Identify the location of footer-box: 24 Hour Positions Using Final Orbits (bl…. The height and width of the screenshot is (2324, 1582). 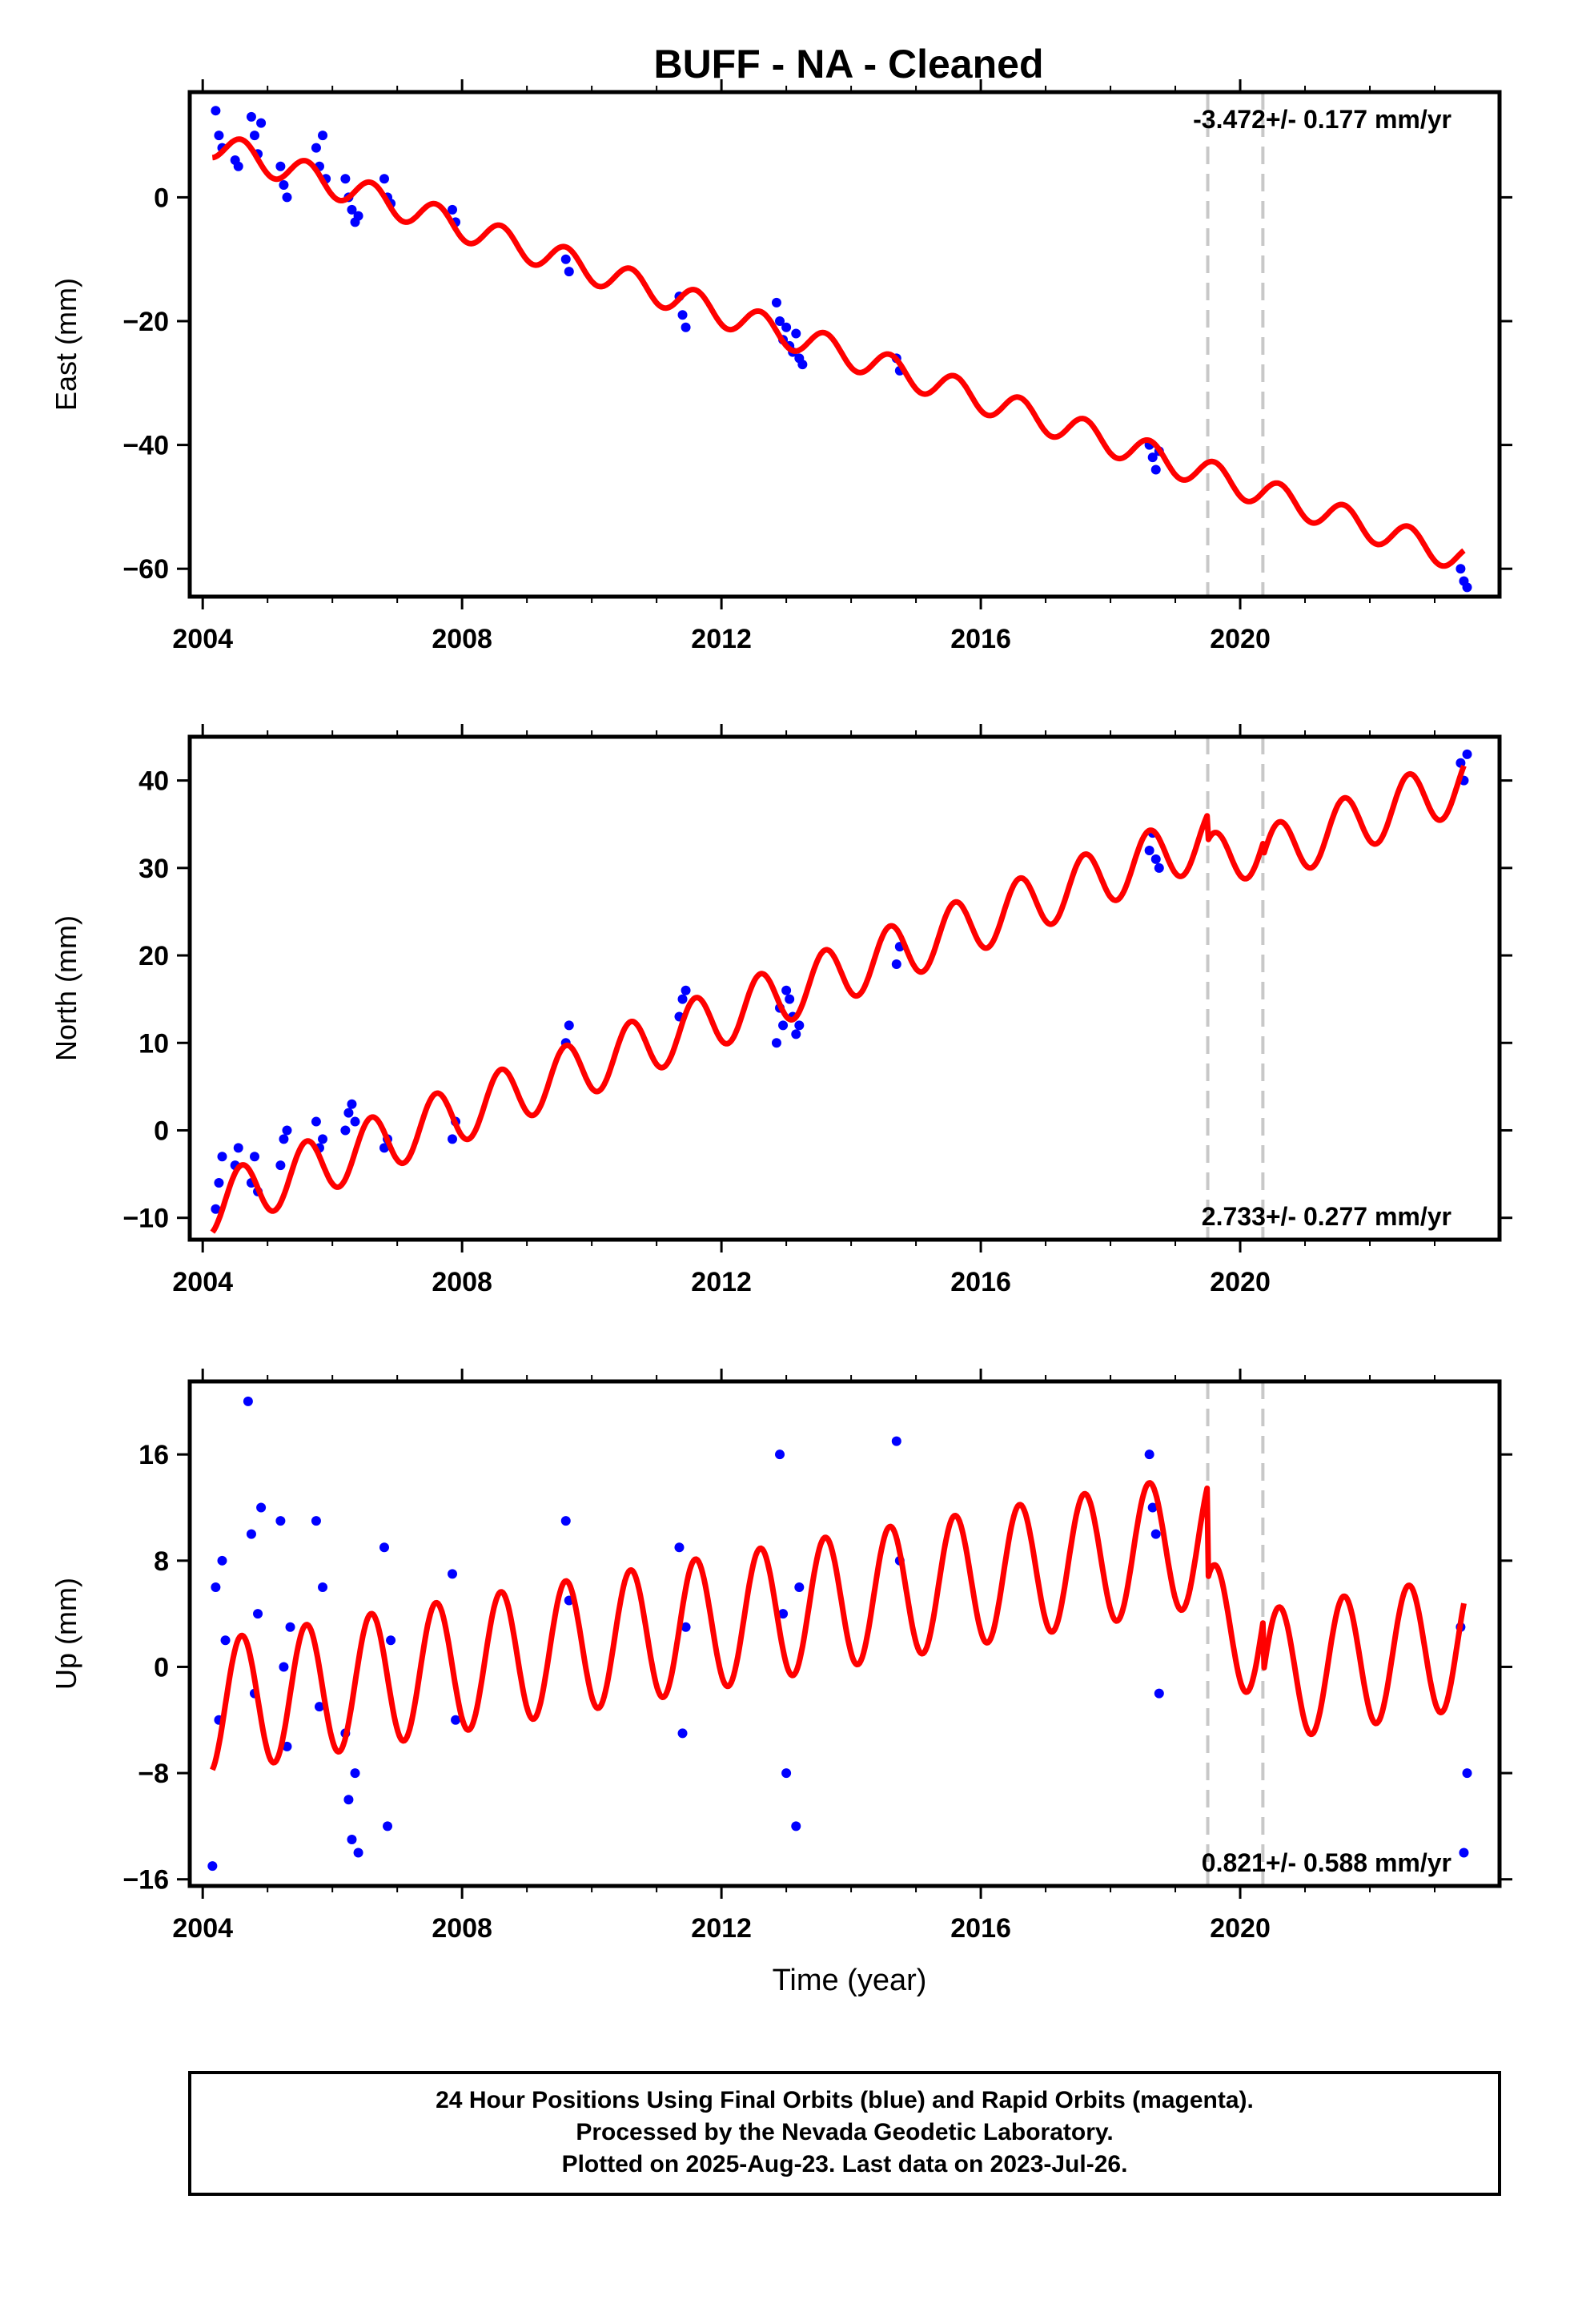
(845, 2133).